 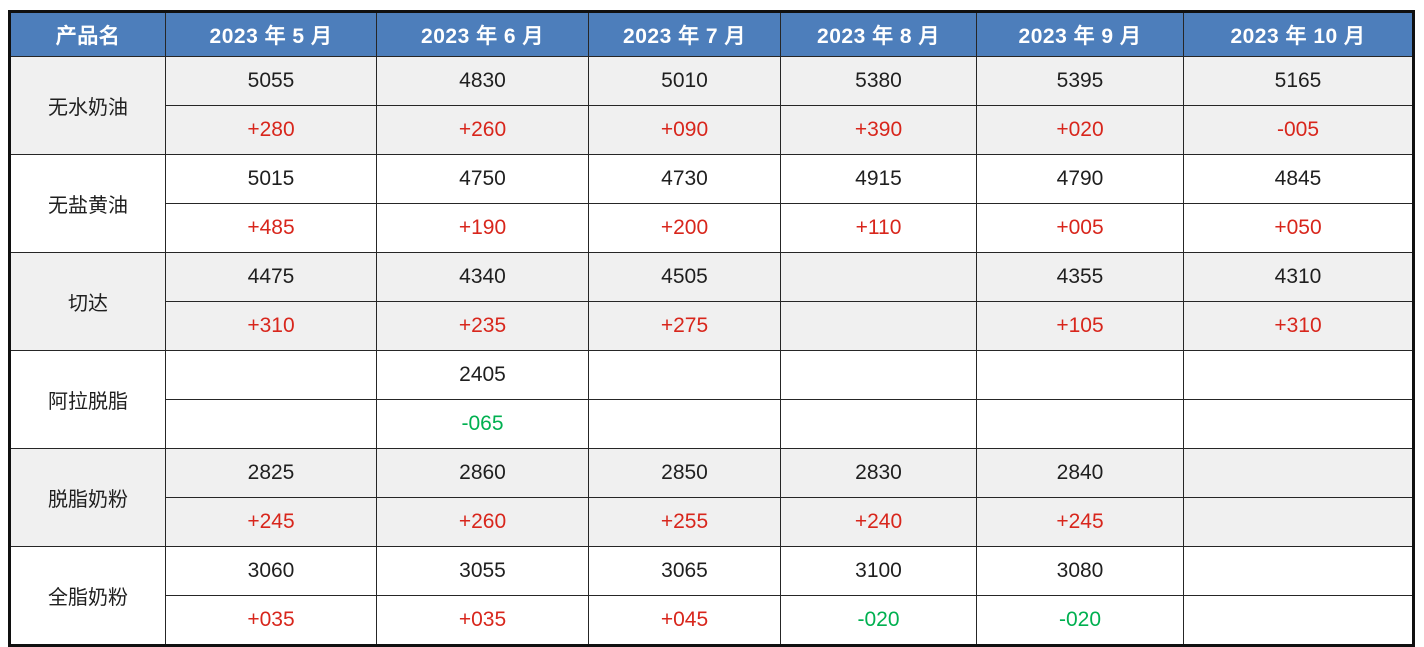 I want to click on change-cell: +190, so click(x=482, y=228).